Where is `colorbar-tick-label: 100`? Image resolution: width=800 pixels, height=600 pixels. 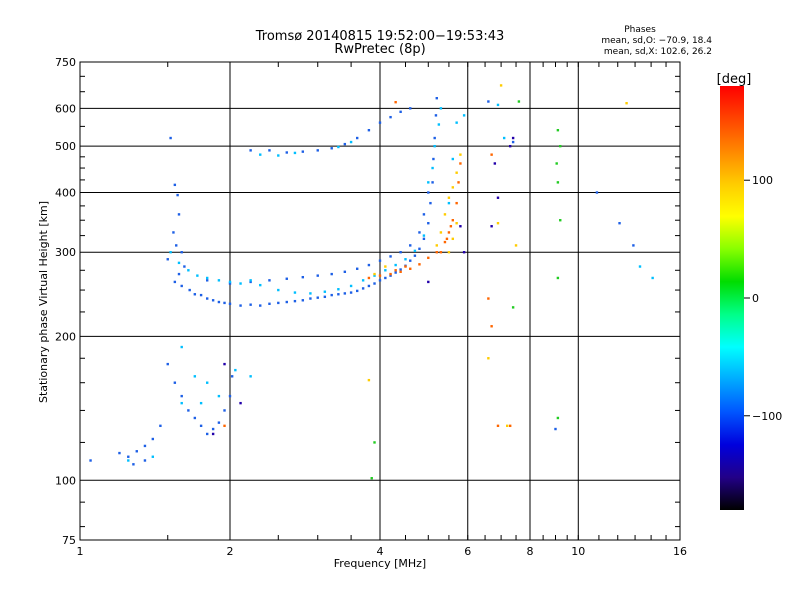
colorbar-tick-label: 100 is located at coordinates (762, 180).